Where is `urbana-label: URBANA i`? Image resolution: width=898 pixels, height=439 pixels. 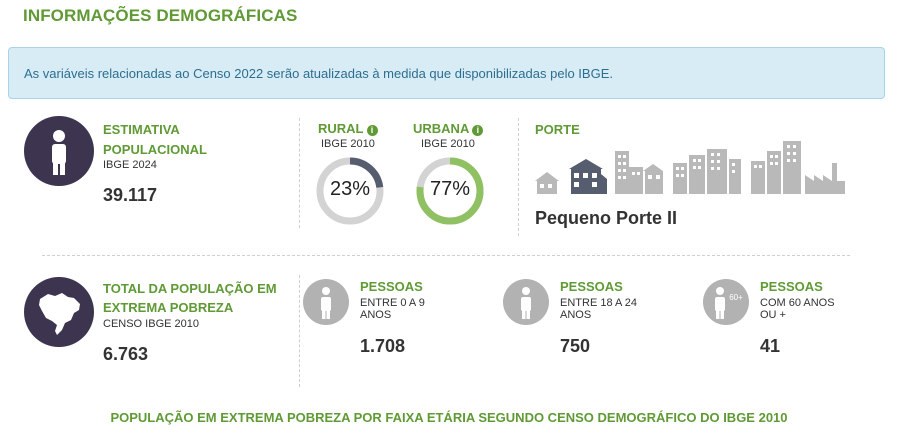
urbana-label: URBANA i is located at coordinates (448, 128).